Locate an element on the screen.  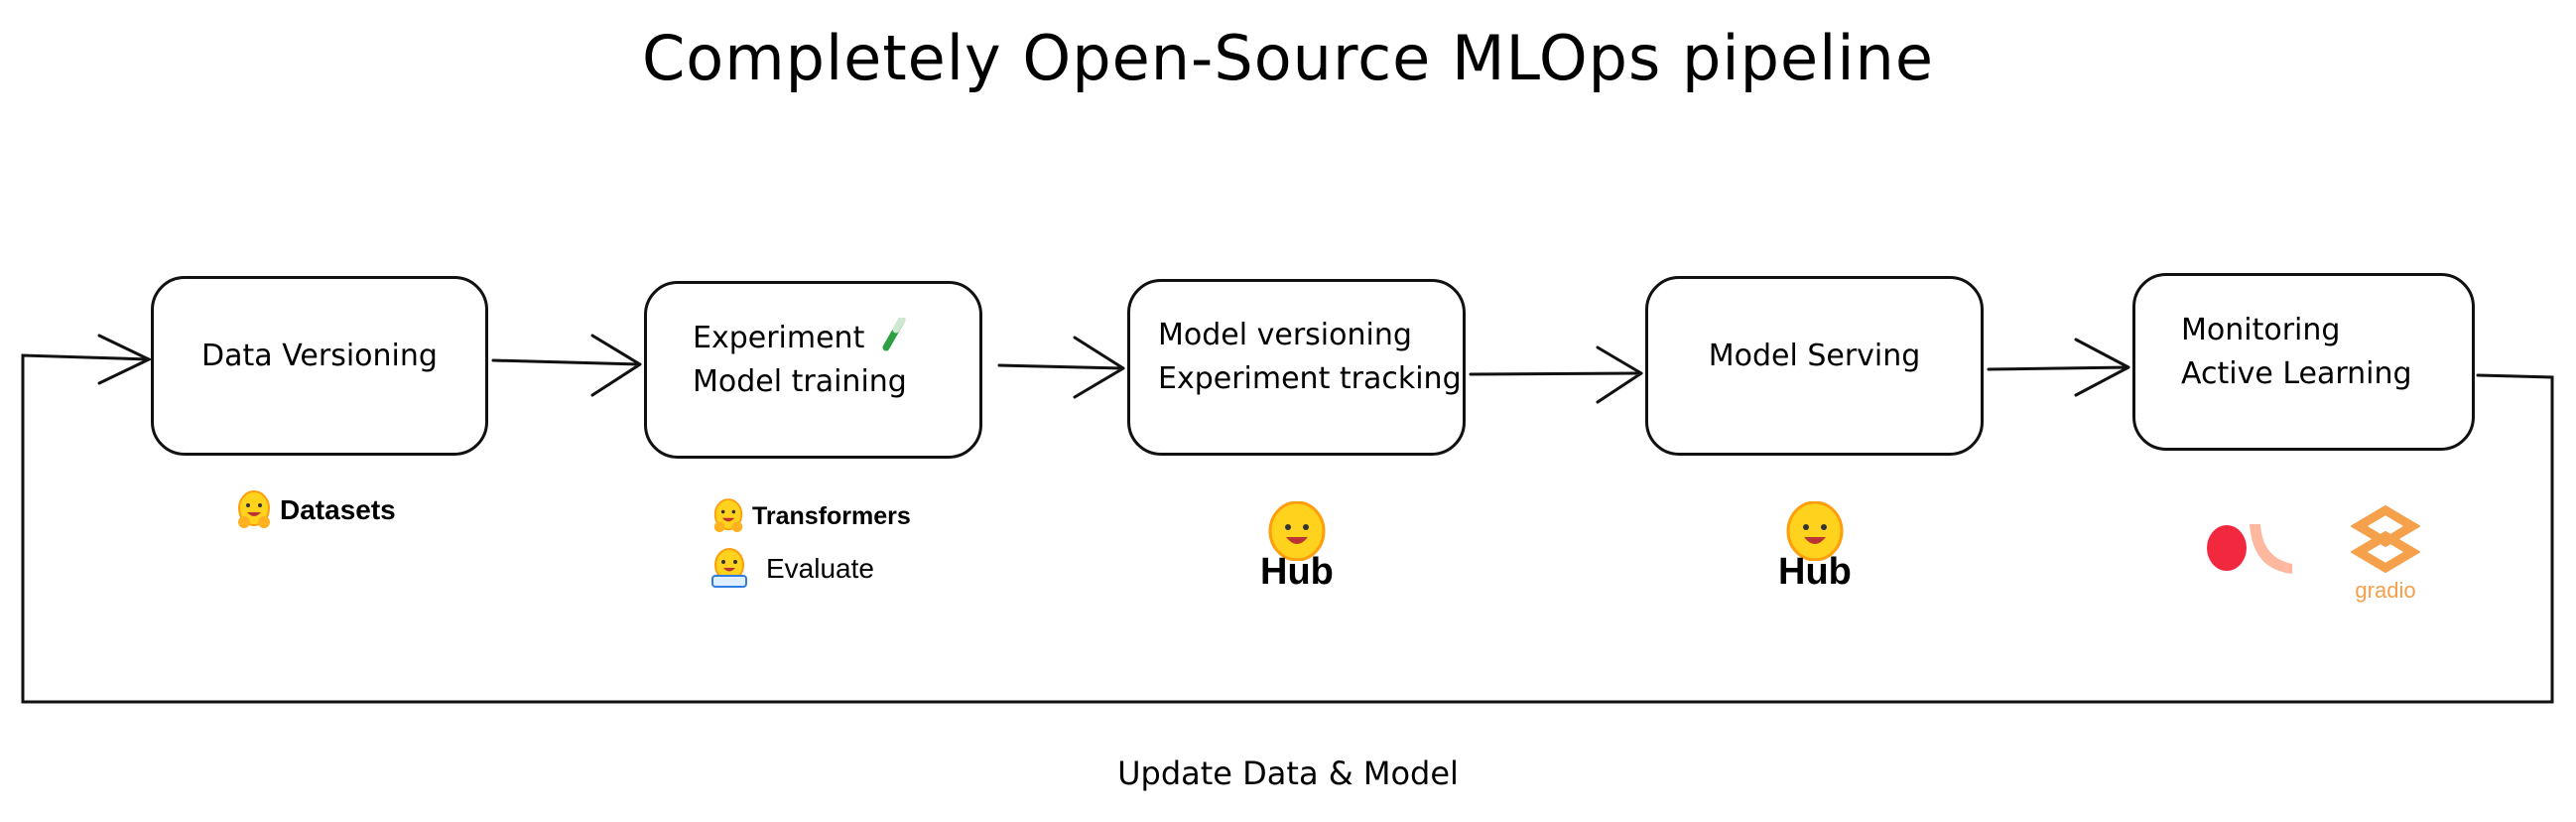
stage-label: Monitoring is located at coordinates (2261, 330).